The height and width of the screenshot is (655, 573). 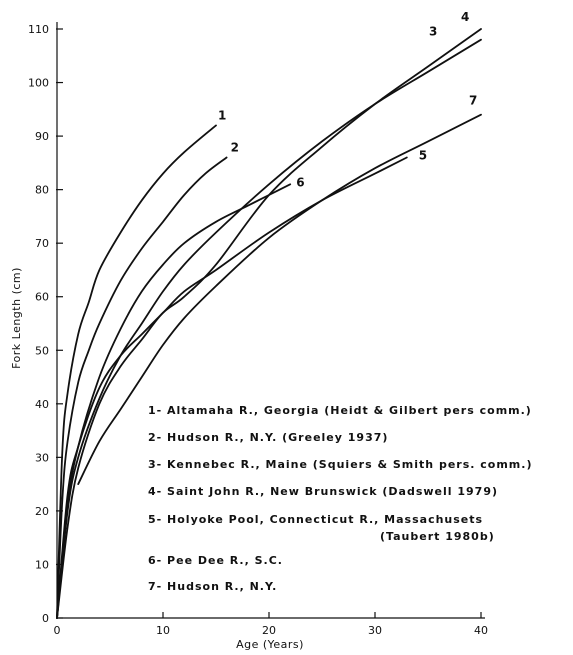 What do you see at coordinates (270, 644) in the screenshot?
I see `x-axis-label: Age (Years)` at bounding box center [270, 644].